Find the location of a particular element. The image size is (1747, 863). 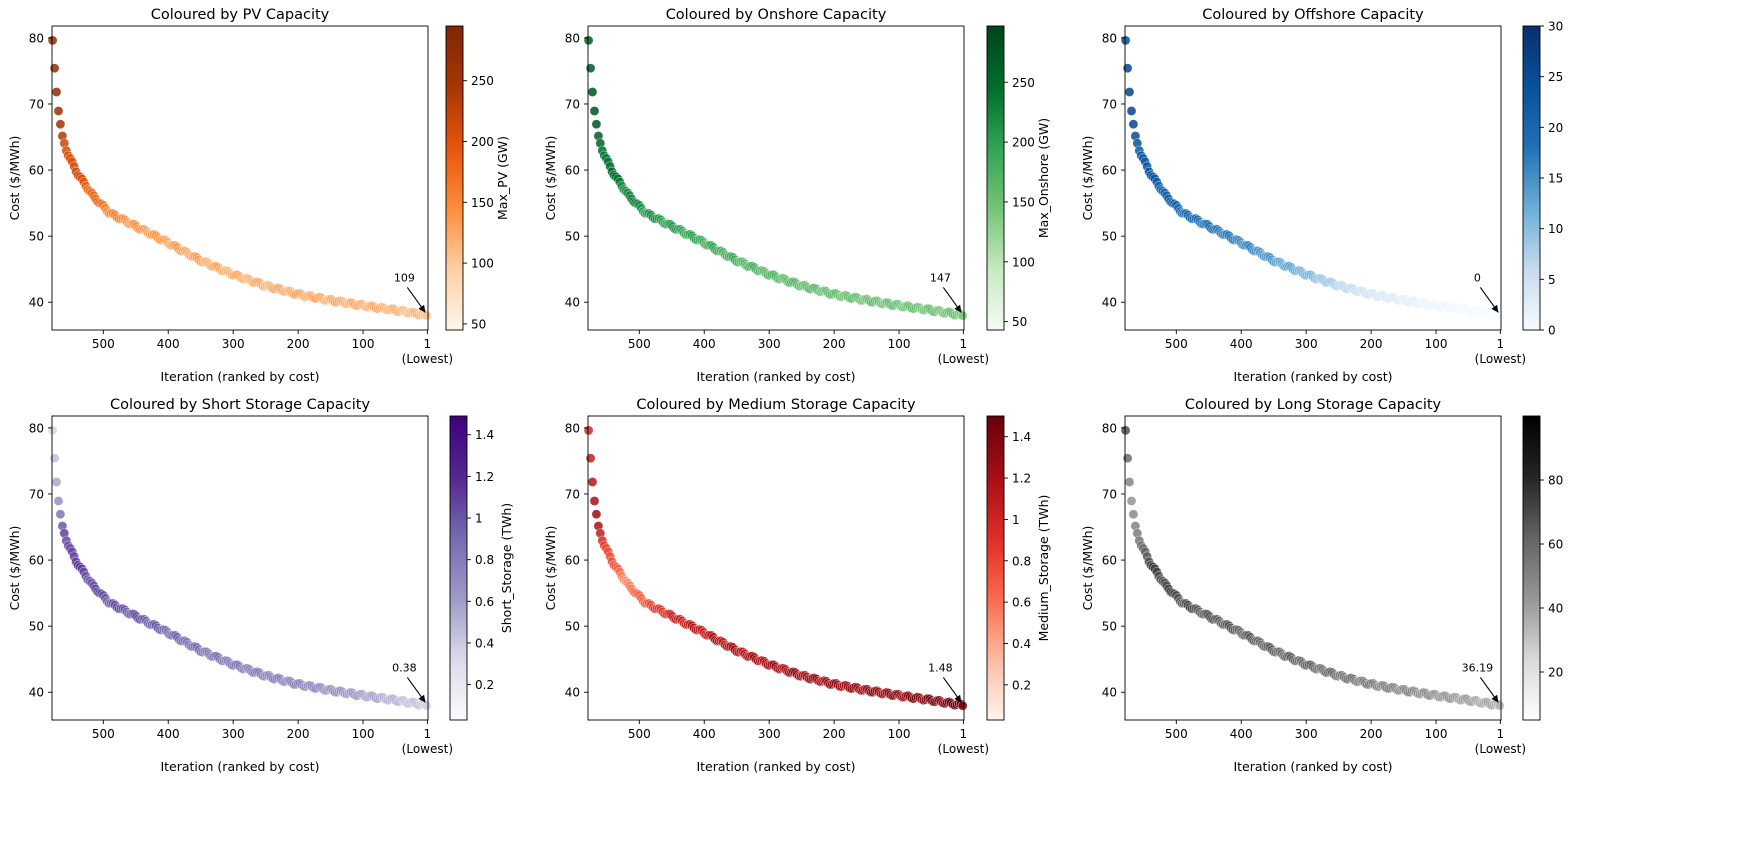

colorbar-tick-label: 80 is located at coordinates (1555, 481).